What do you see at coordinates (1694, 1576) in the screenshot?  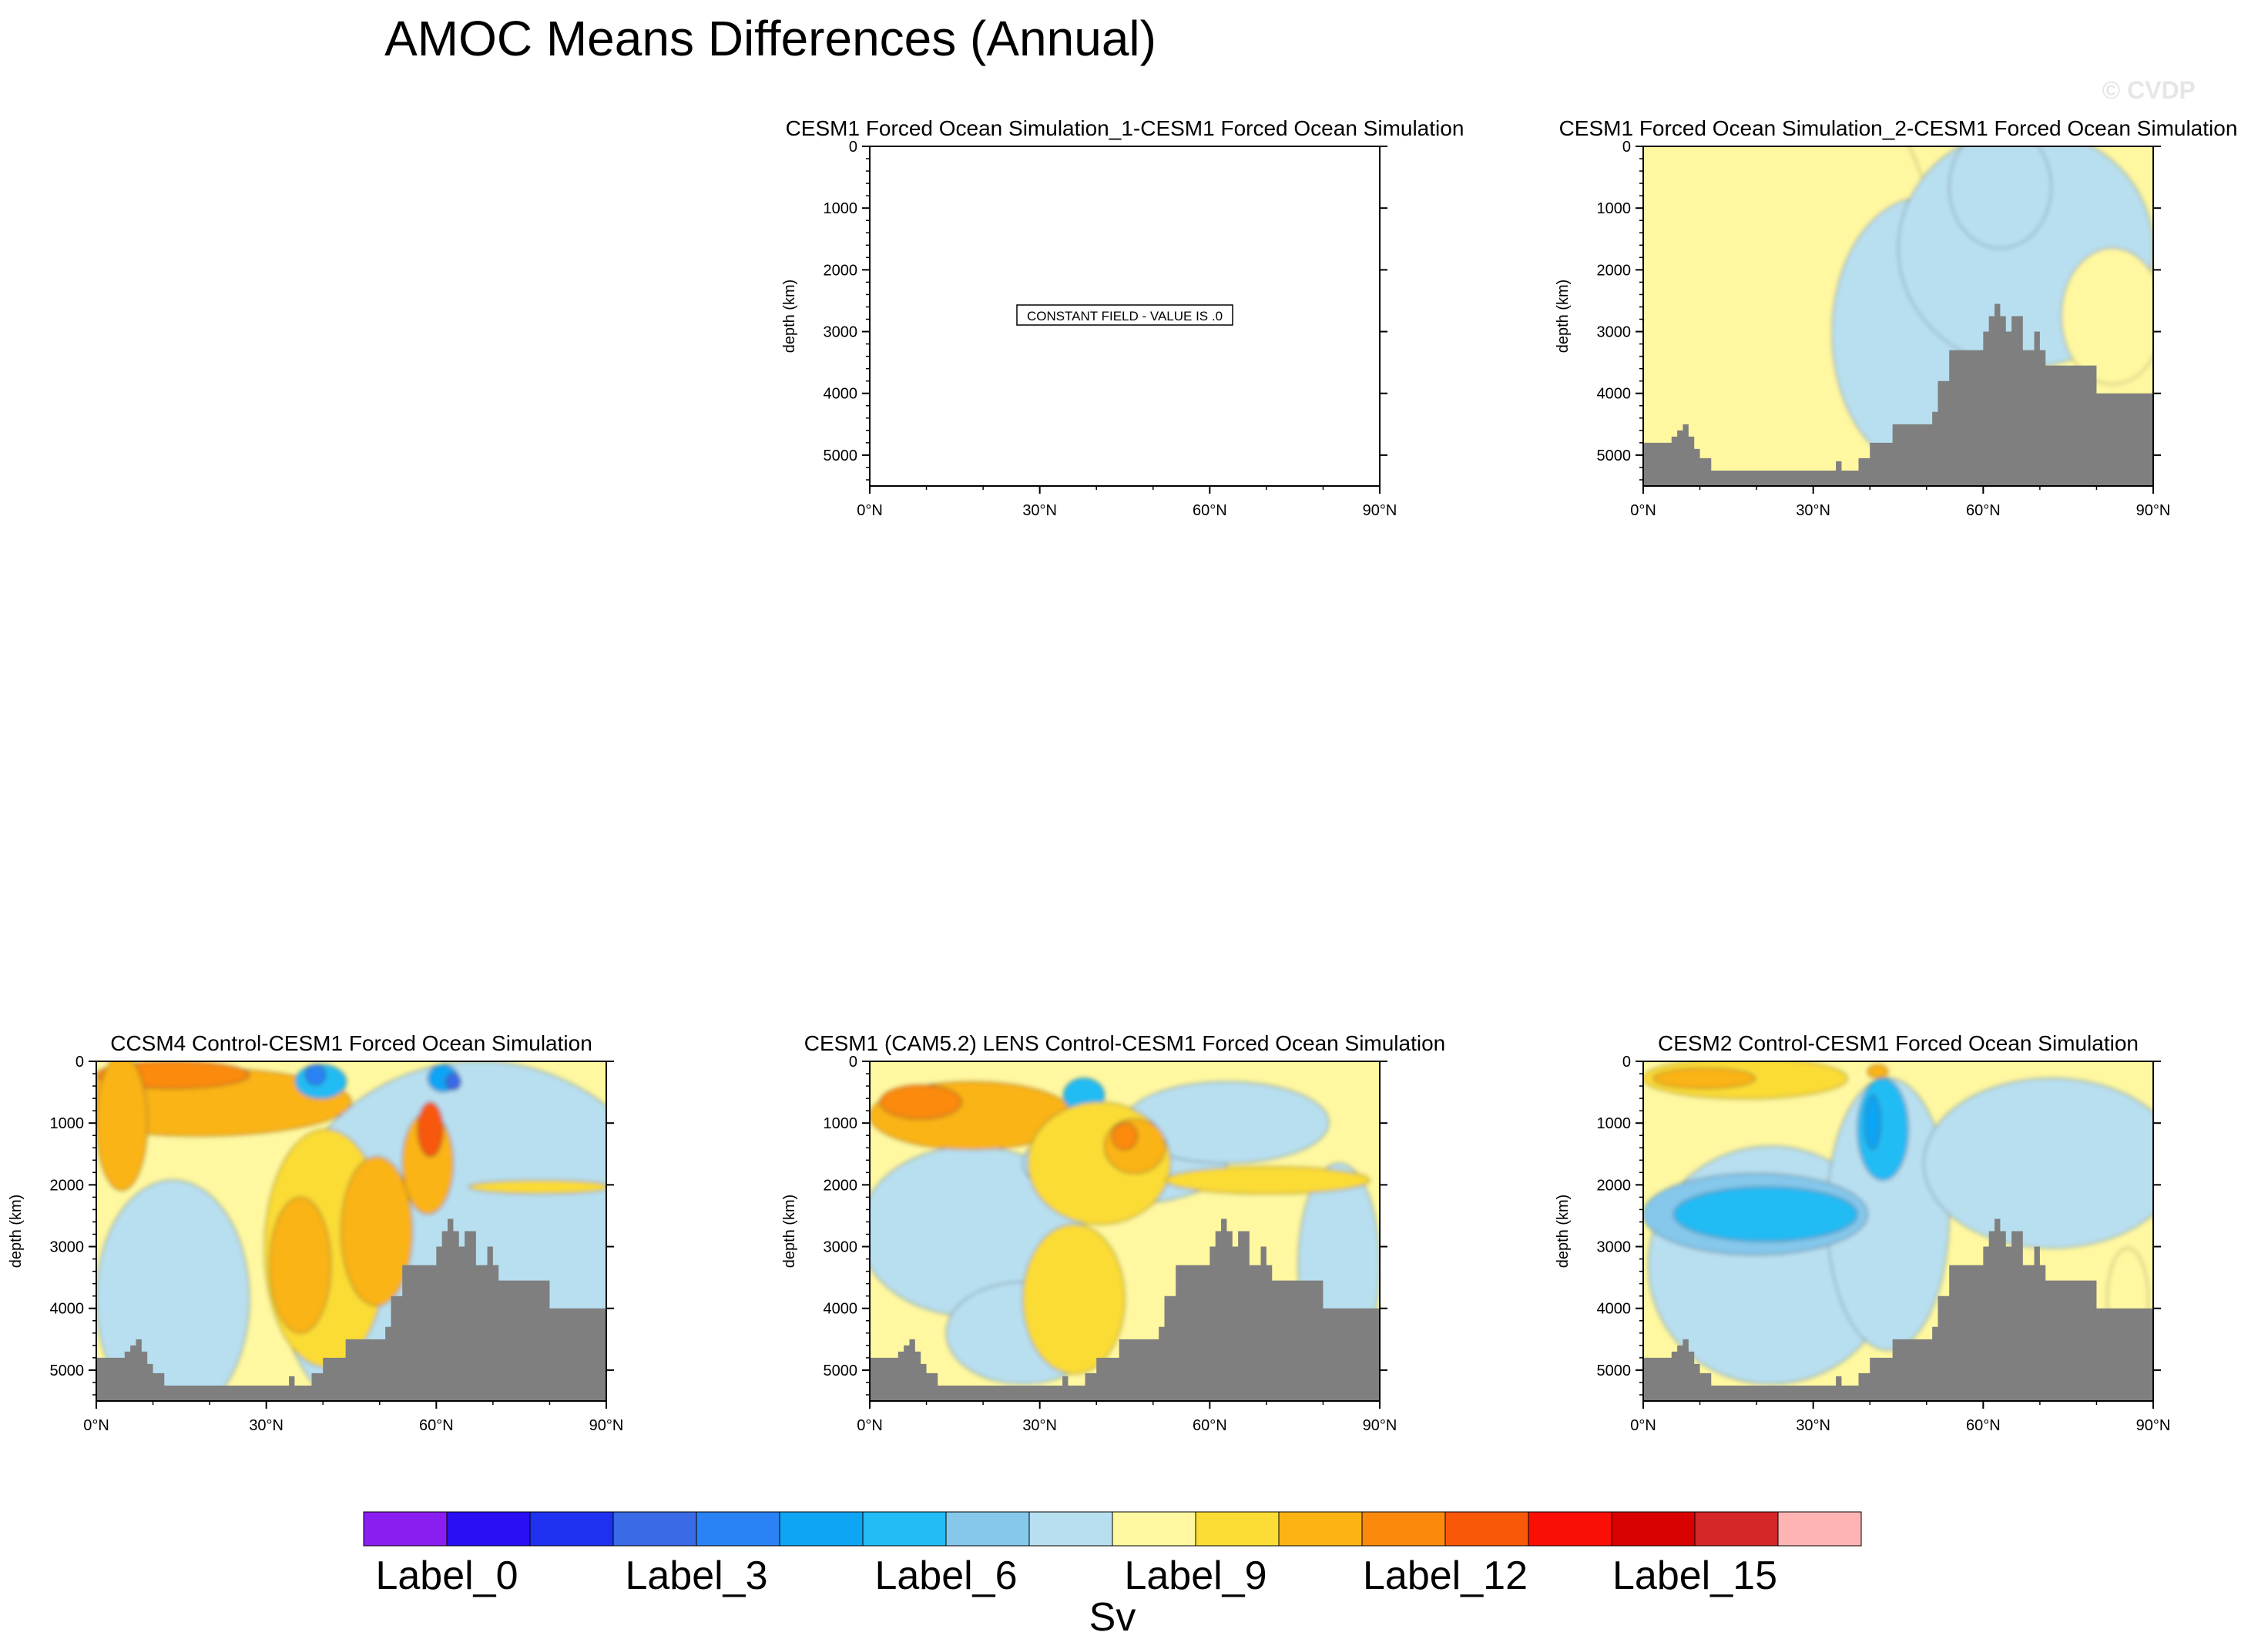 I see `colorbar-label: Label_15` at bounding box center [1694, 1576].